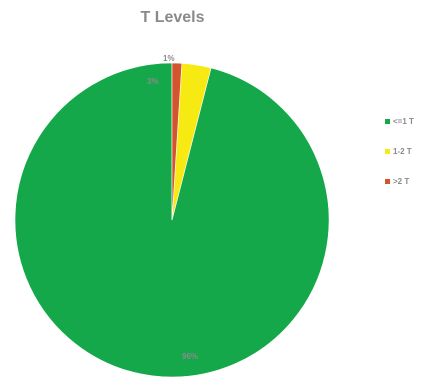  I want to click on legend-item-1: <=1 T, so click(399, 121).